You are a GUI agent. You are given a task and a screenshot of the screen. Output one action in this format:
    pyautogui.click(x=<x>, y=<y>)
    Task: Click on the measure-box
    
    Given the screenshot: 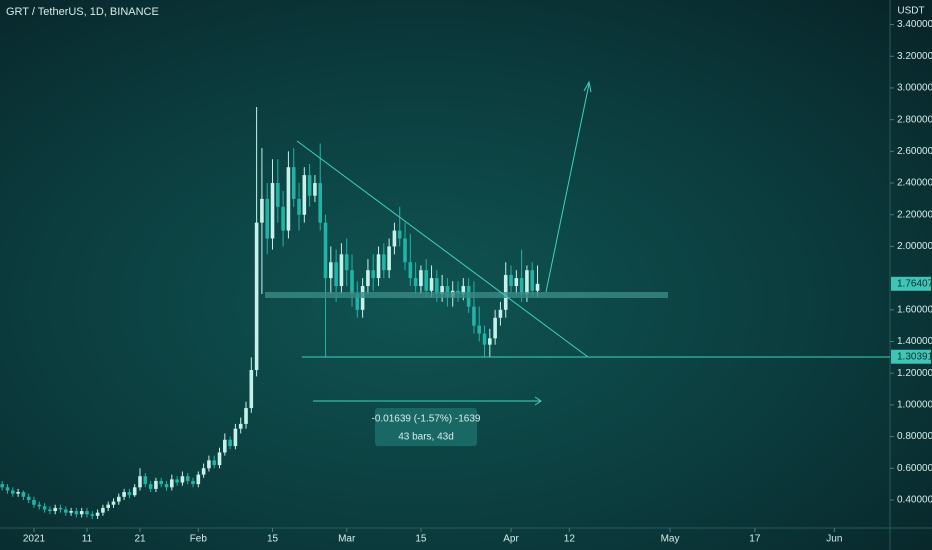 What is the action you would take?
    pyautogui.click(x=426, y=427)
    